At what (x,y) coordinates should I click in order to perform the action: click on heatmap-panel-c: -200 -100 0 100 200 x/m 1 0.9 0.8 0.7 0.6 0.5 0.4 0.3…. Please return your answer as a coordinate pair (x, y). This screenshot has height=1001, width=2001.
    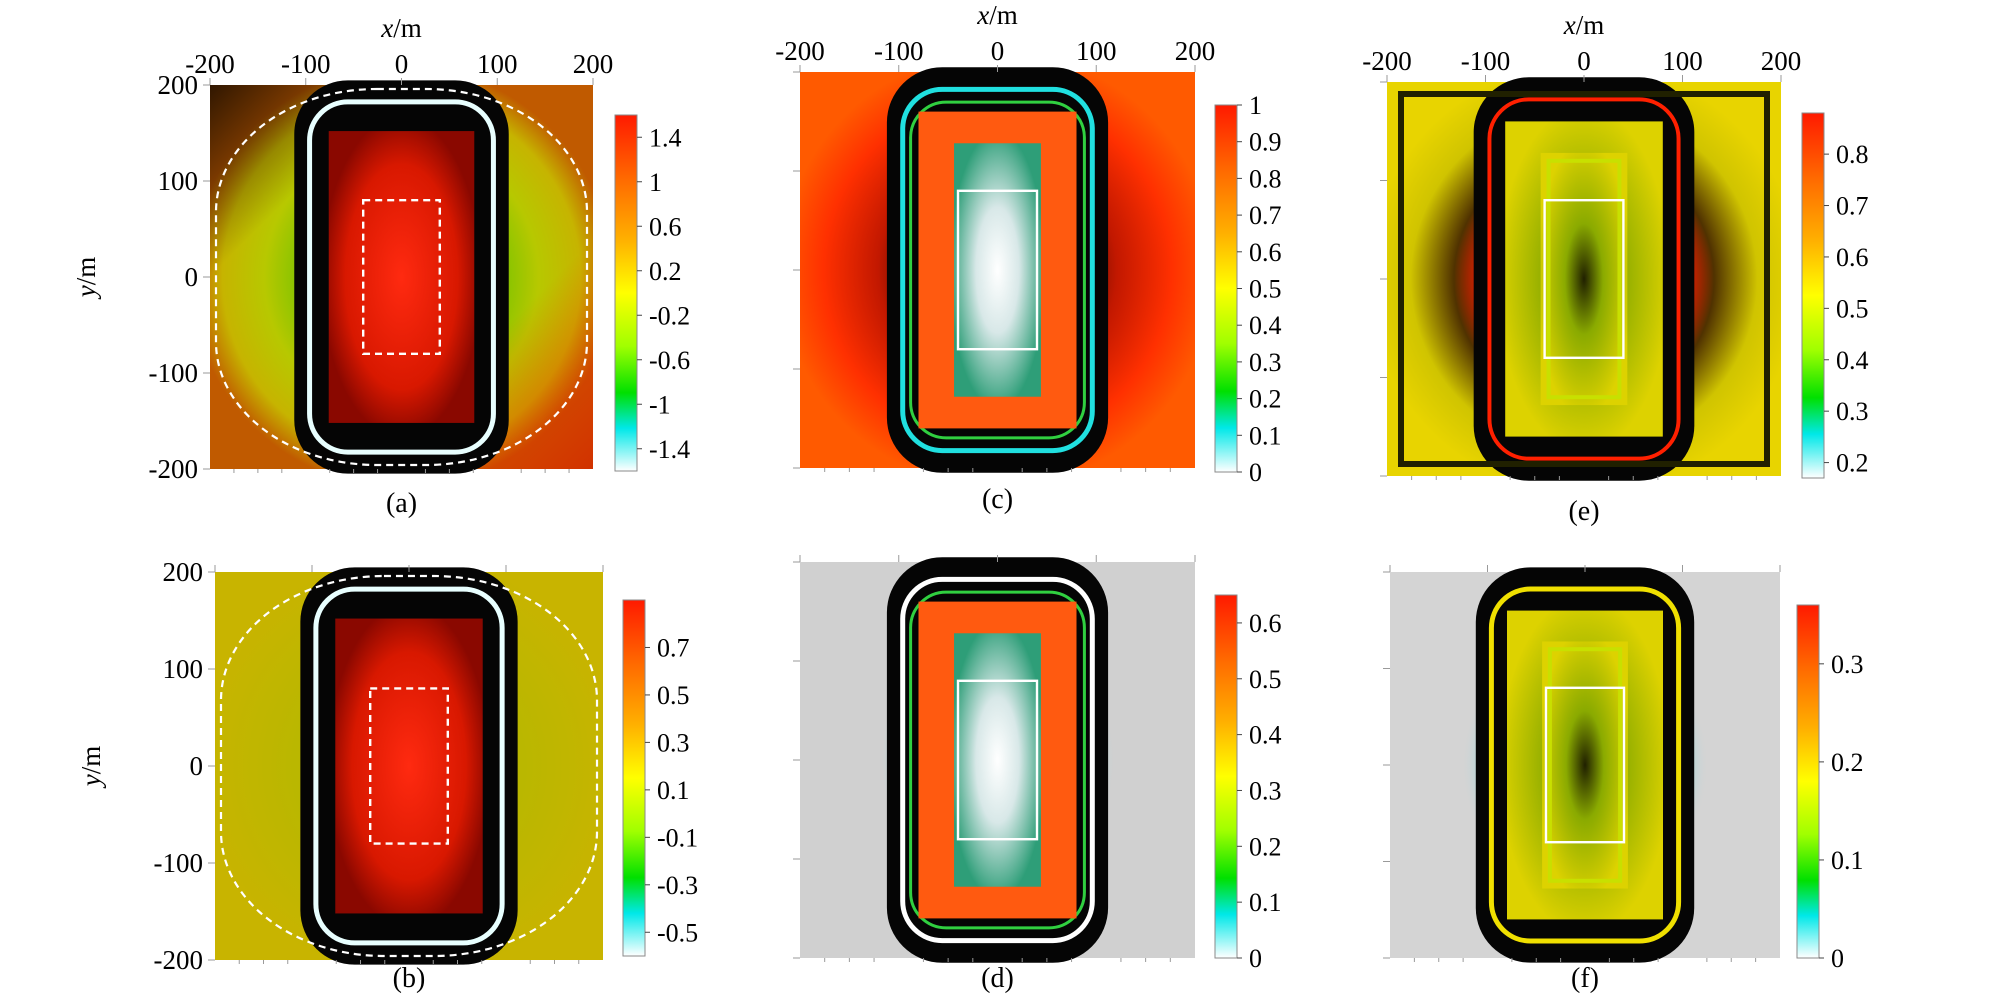
    Looking at the image, I should click on (1028, 257).